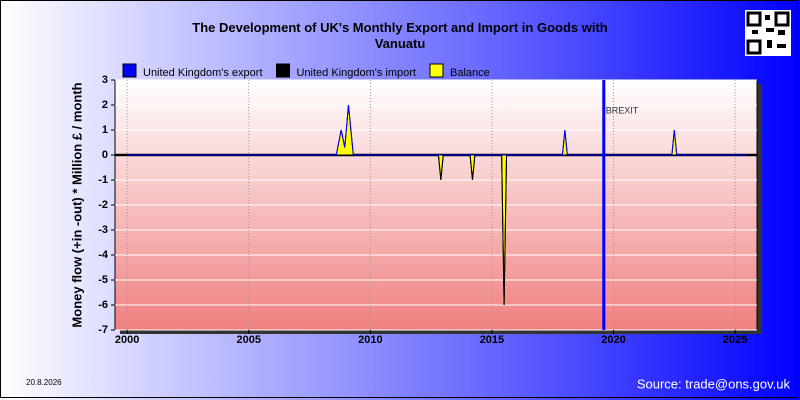  Describe the element at coordinates (103, 255) in the screenshot. I see `y-tick-label: -4` at that location.